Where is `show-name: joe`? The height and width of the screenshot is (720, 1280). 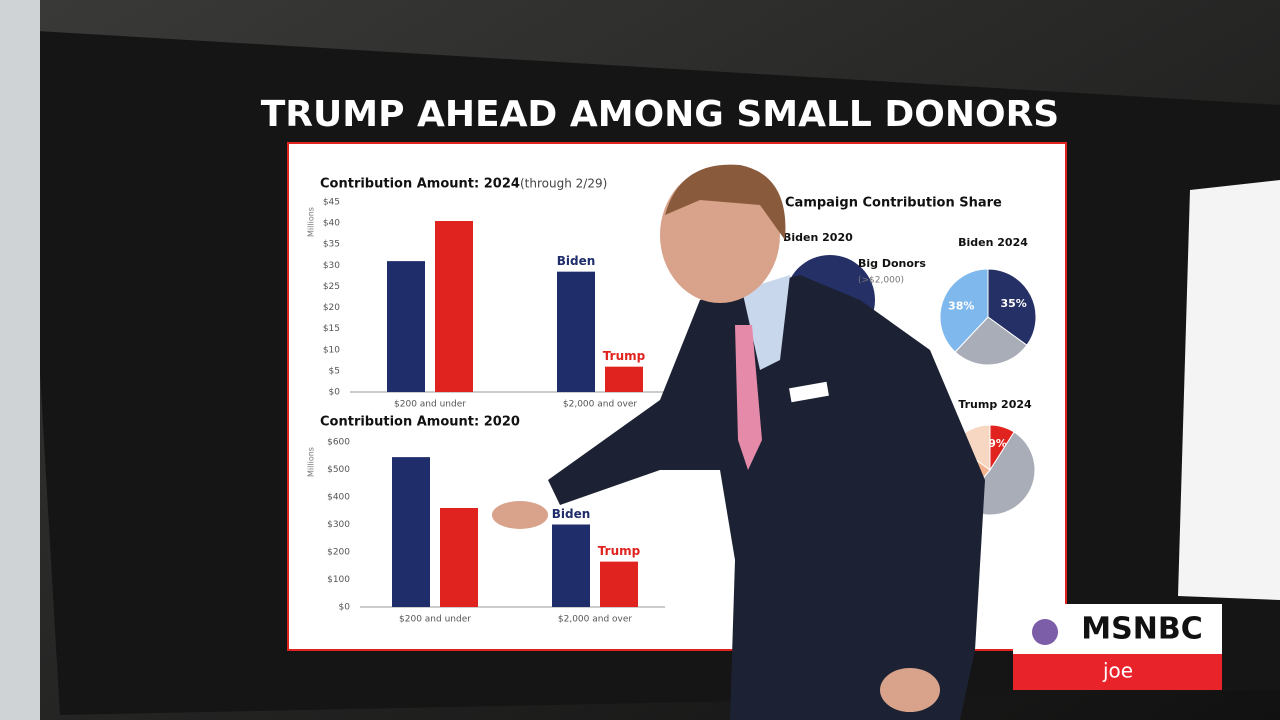 show-name: joe is located at coordinates (1117, 671).